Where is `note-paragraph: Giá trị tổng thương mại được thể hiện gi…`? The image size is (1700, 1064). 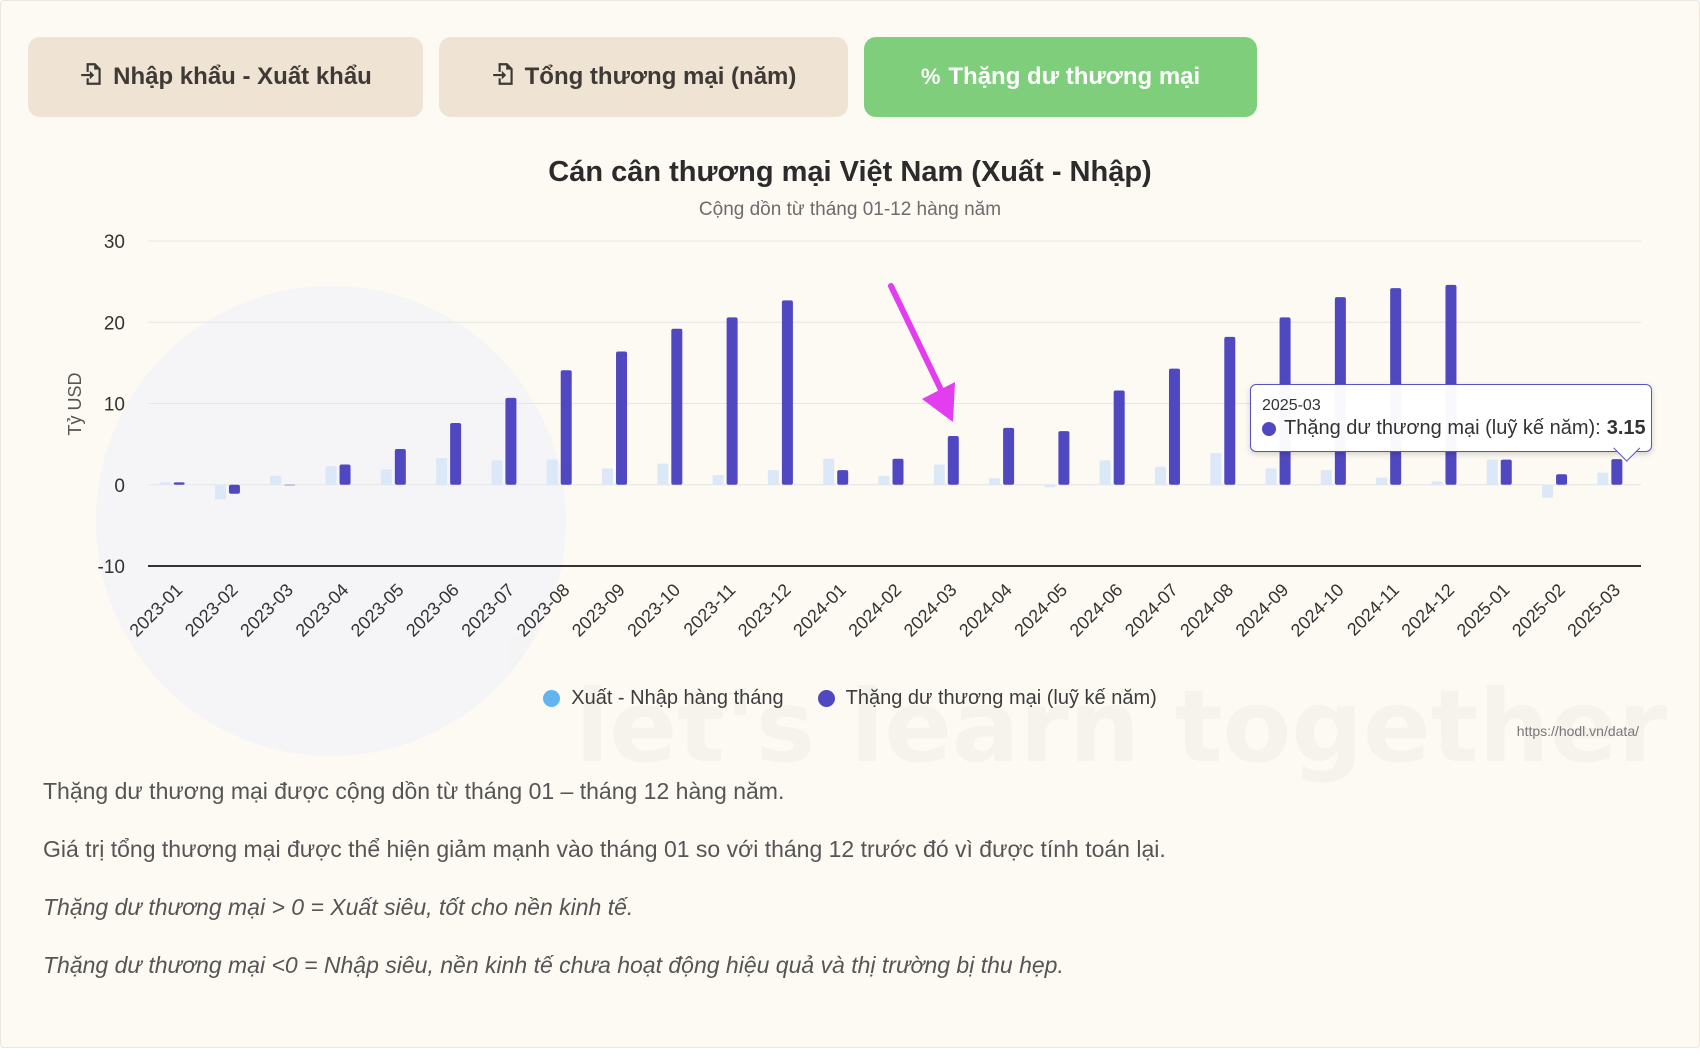 note-paragraph: Giá trị tổng thương mại được thể hiện gi… is located at coordinates (604, 849).